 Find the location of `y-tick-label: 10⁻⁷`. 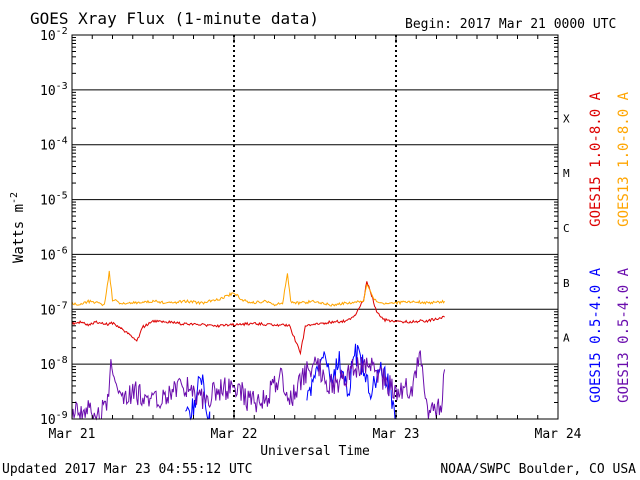

y-tick-label: 10⁻⁷ is located at coordinates (54, 309).